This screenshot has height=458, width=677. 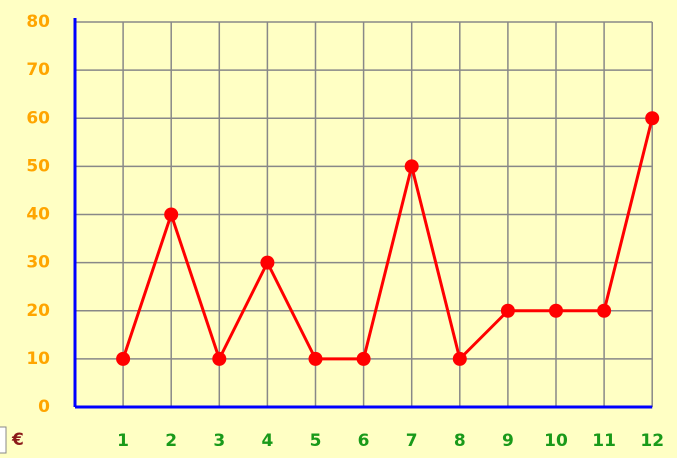 I want to click on y-tick-label: 20, so click(x=38, y=311).